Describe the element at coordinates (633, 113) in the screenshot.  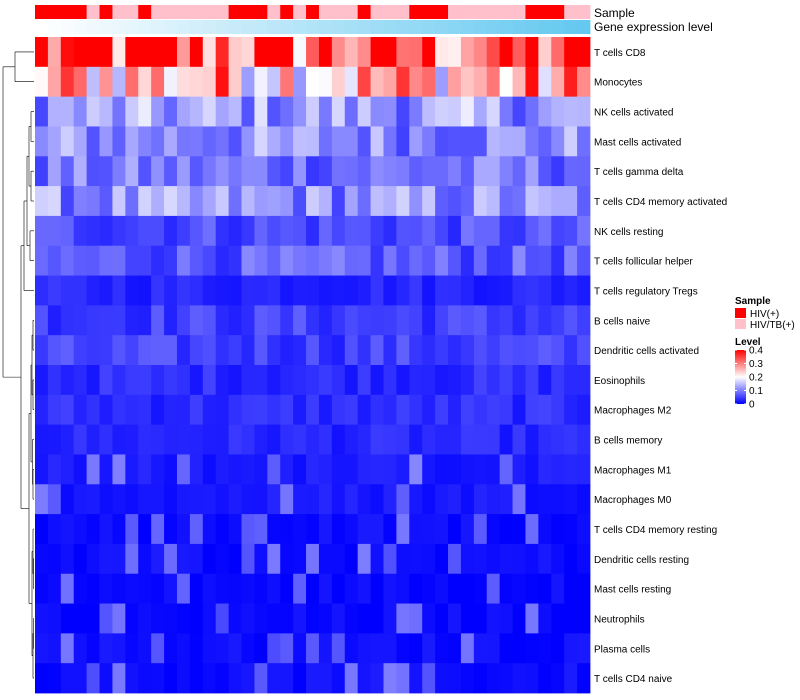
I see `row-label: NK cells activated` at that location.